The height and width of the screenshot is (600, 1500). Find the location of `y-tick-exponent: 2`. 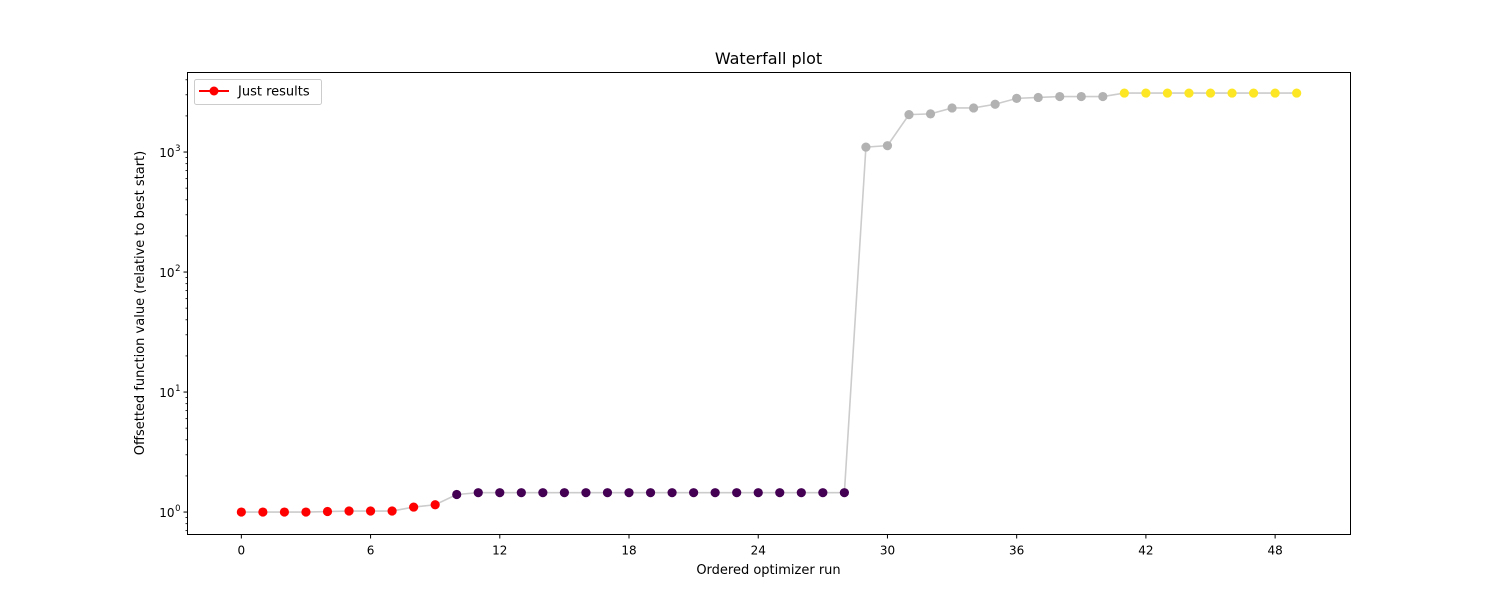

y-tick-exponent: 2 is located at coordinates (177, 269).